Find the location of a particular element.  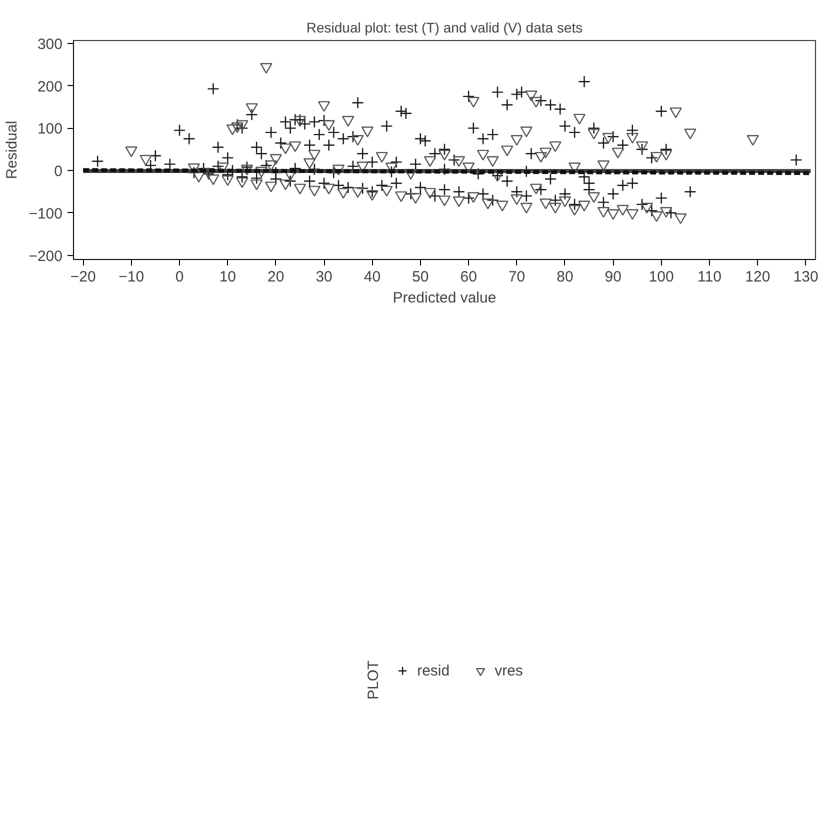

y-tick-label: 200 is located at coordinates (50, 87).